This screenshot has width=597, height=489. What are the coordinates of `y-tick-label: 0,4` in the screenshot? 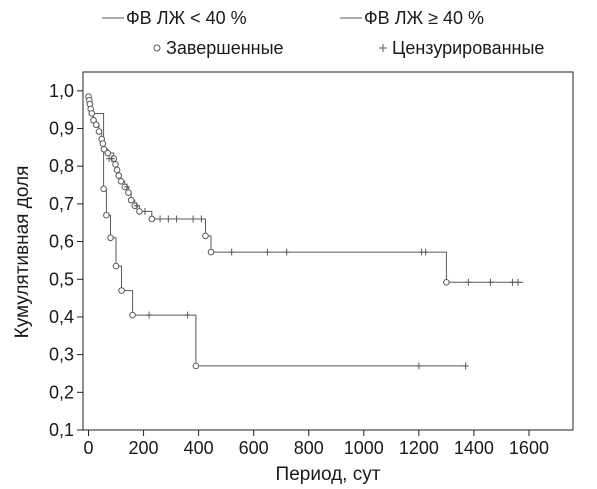 It's located at (61, 317).